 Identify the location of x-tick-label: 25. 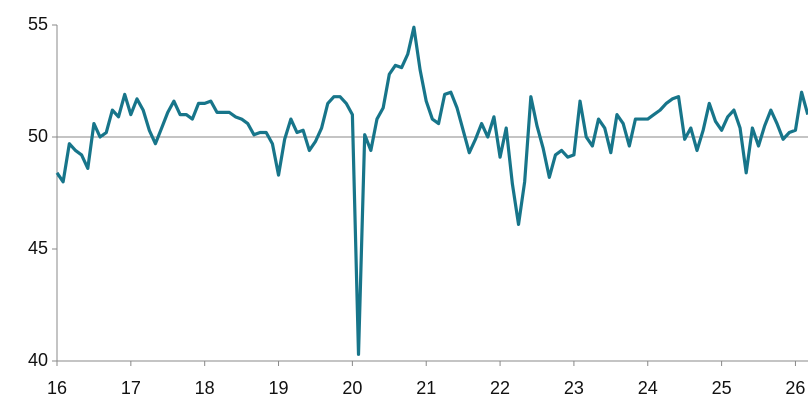
(722, 388).